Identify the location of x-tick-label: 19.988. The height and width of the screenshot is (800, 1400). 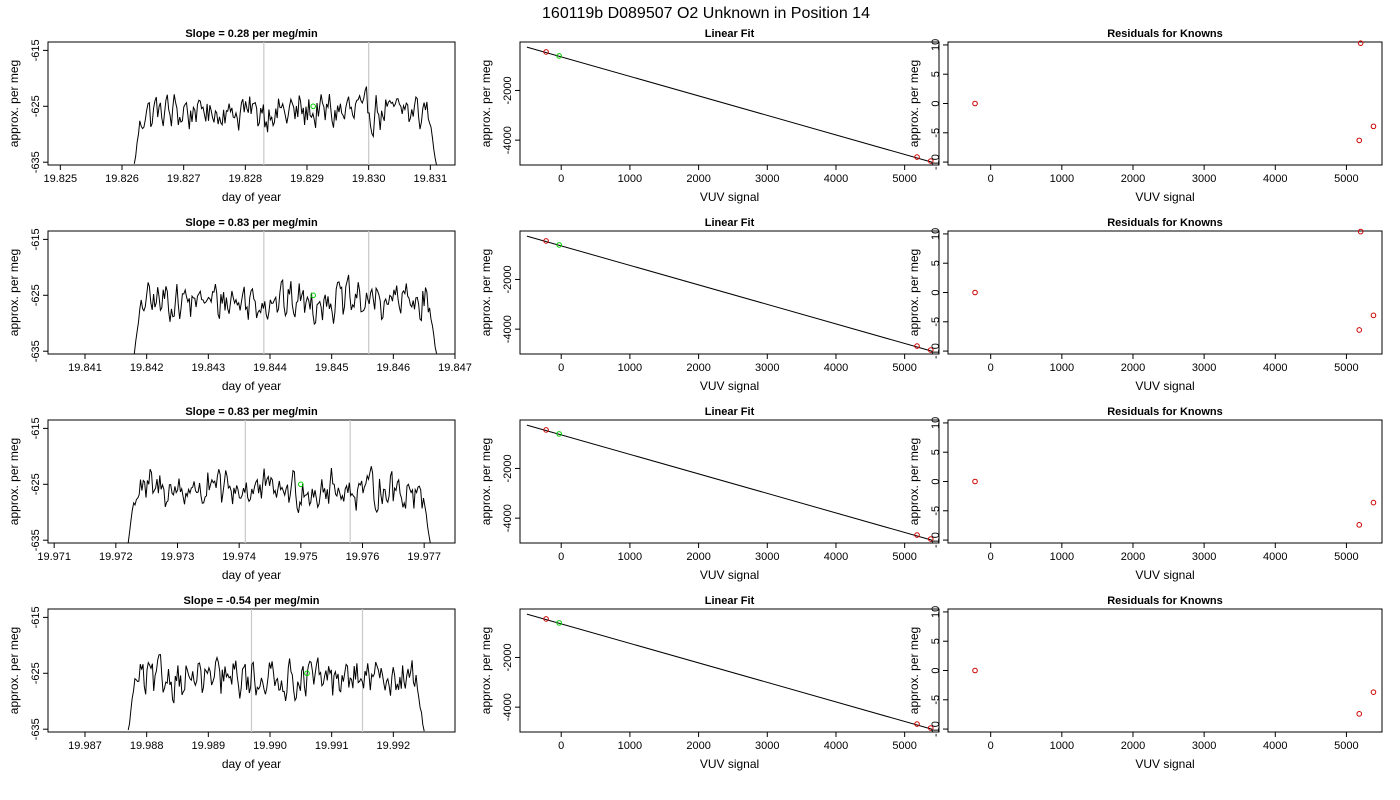
(147, 746).